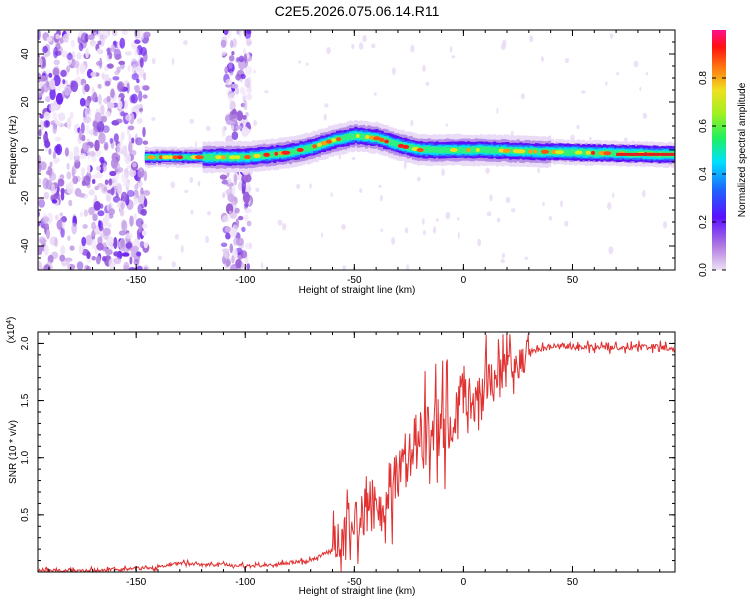  I want to click on snr-x-tick-label: -100, so click(245, 582).